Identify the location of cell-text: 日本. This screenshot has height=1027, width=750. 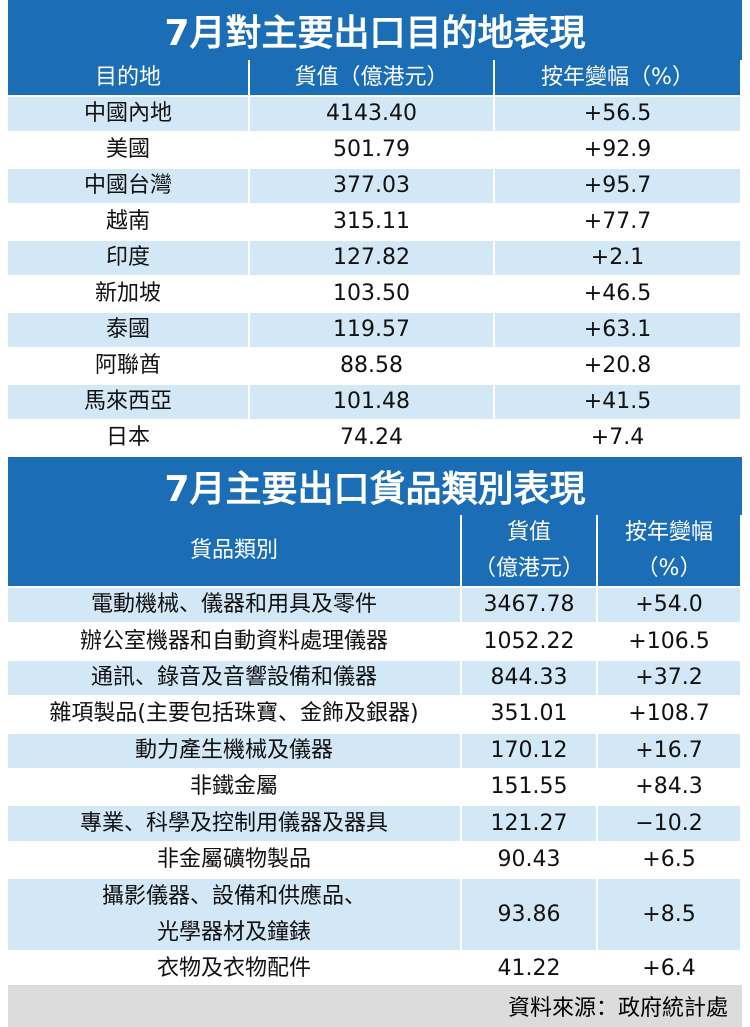
(127, 437).